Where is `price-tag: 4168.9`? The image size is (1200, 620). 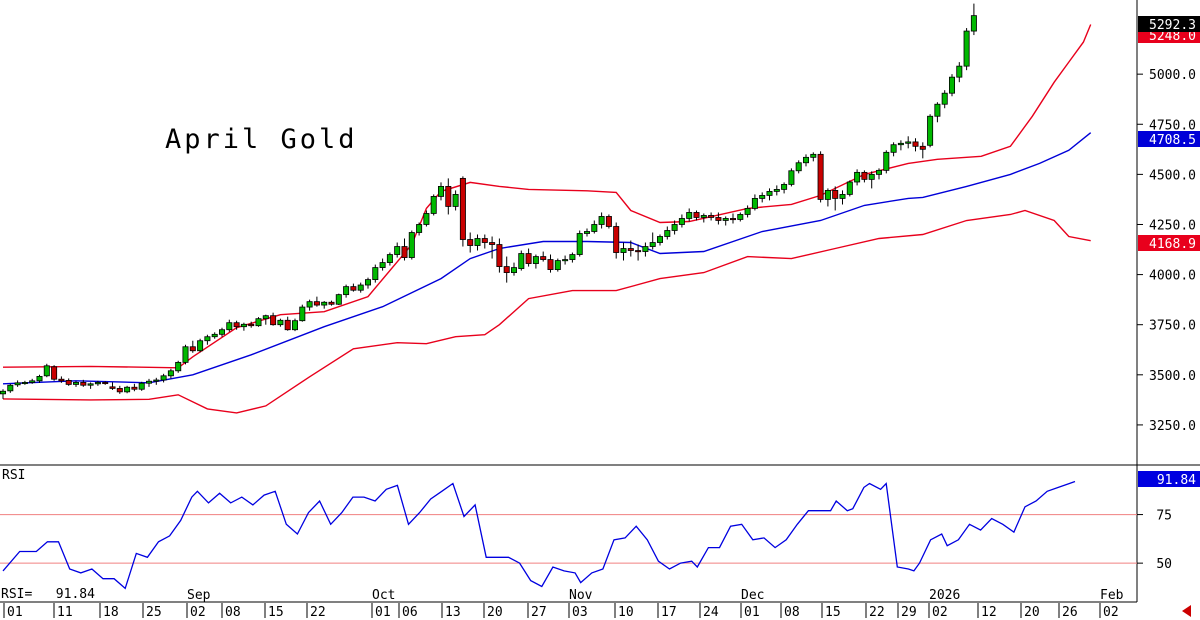 price-tag: 4168.9 is located at coordinates (1169, 243).